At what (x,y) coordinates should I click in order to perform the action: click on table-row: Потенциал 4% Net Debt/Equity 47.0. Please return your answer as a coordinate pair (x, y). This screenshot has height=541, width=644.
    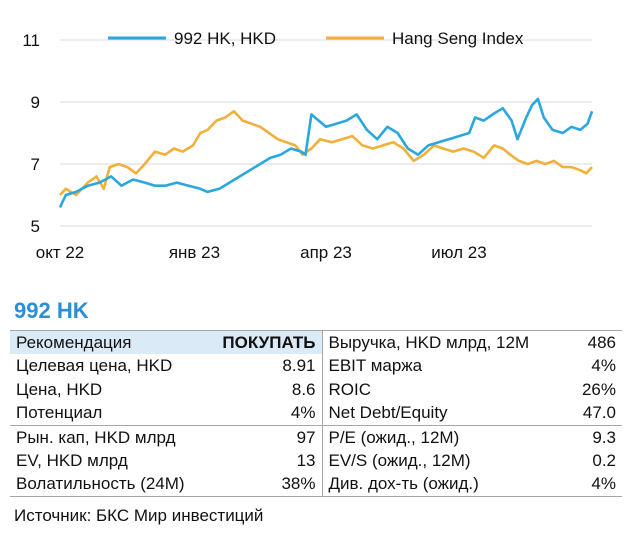
    Looking at the image, I should click on (316, 413).